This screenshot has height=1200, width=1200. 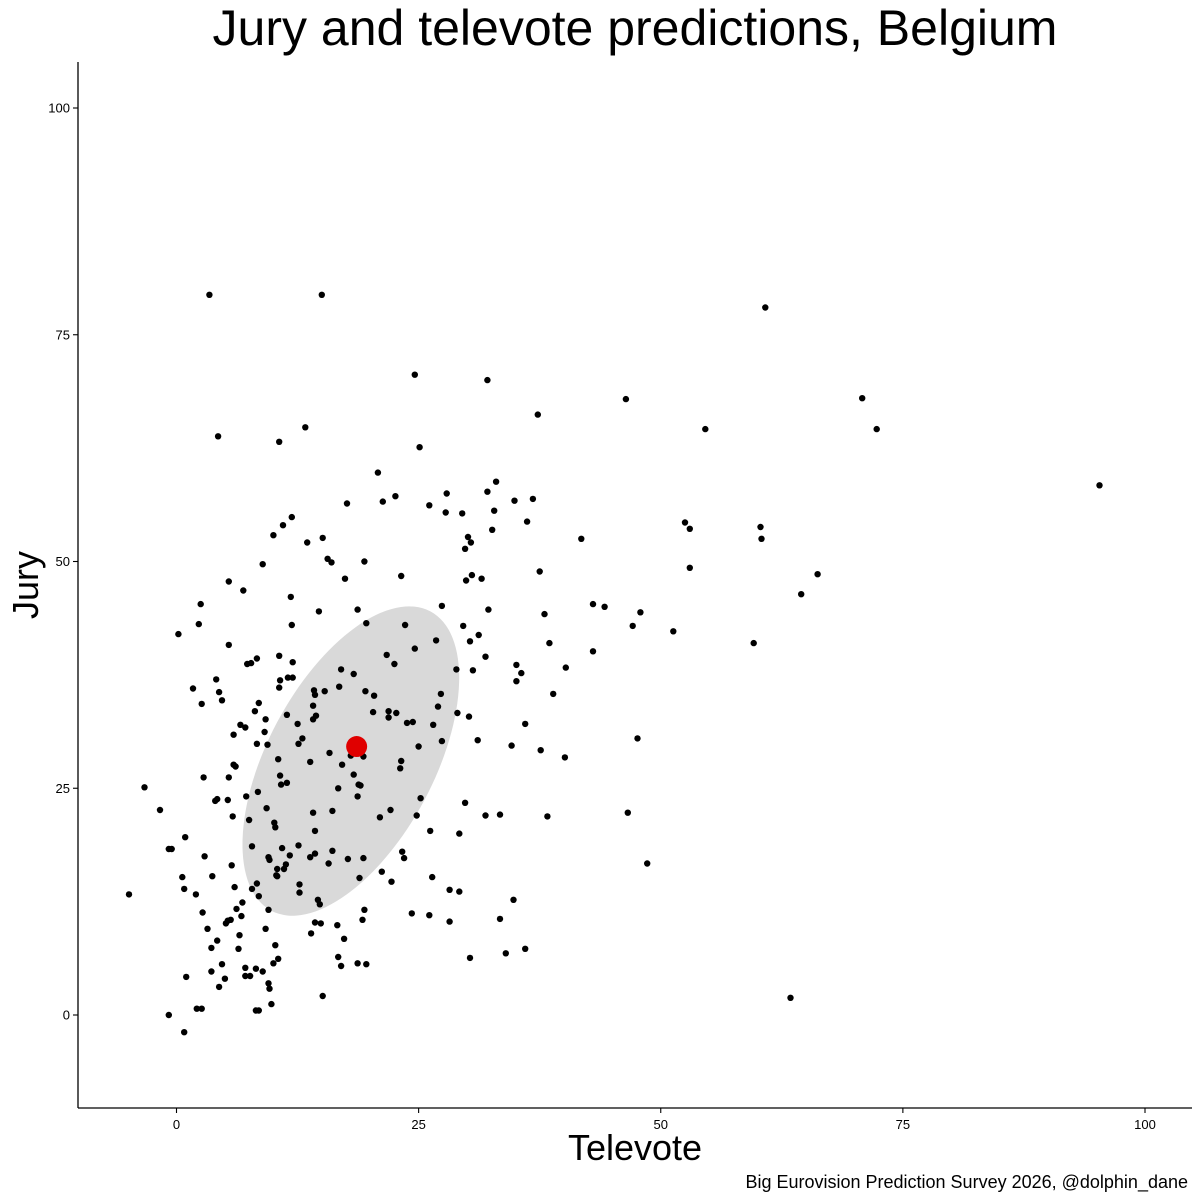 What do you see at coordinates (25, 585) in the screenshot?
I see `y-axis-title: Jury` at bounding box center [25, 585].